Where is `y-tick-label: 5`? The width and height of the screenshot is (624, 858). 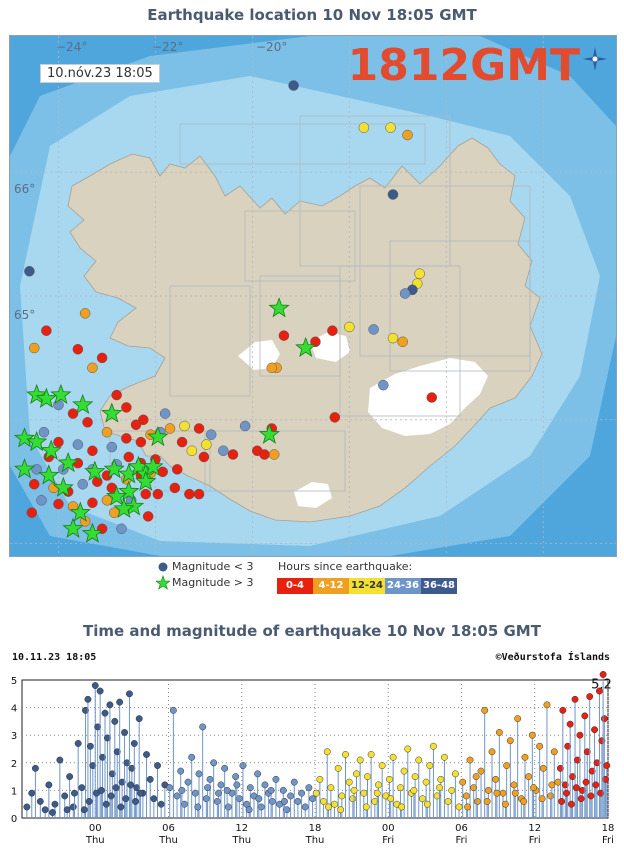
y-tick-label: 5 is located at coordinates (14, 681).